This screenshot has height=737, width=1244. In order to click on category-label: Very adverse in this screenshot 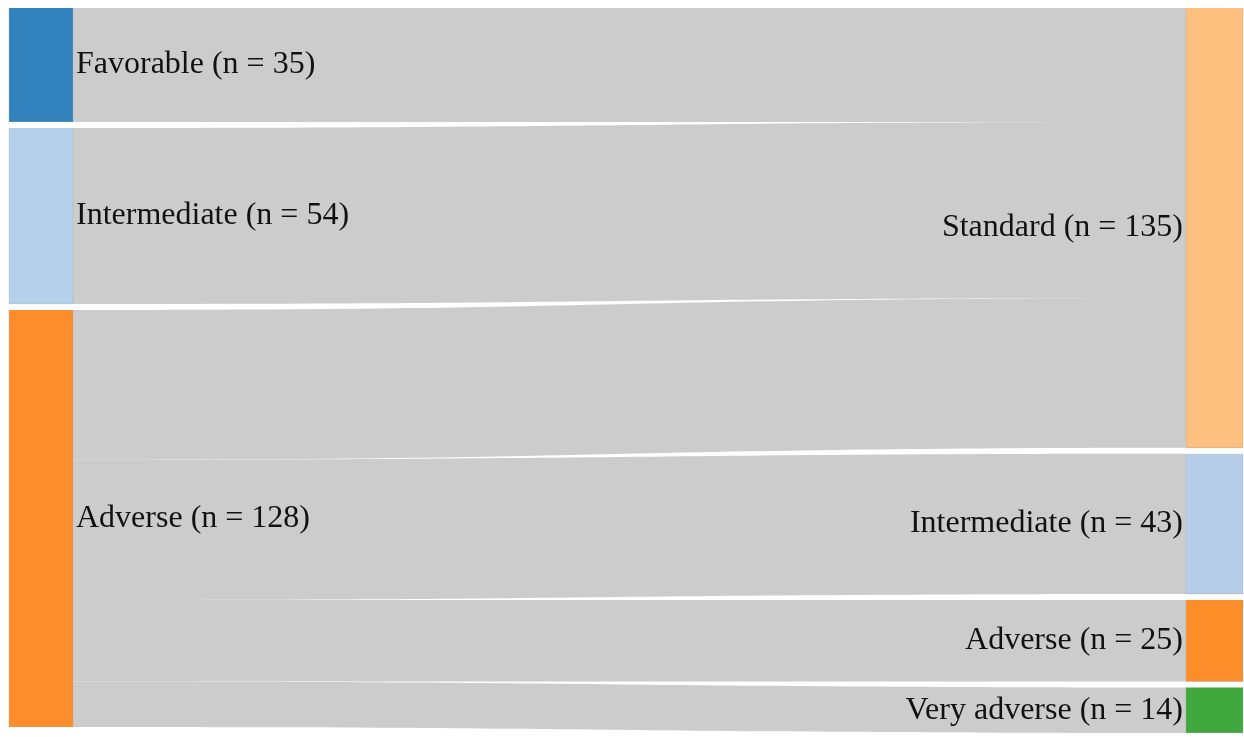, I will do `click(988, 707)`.